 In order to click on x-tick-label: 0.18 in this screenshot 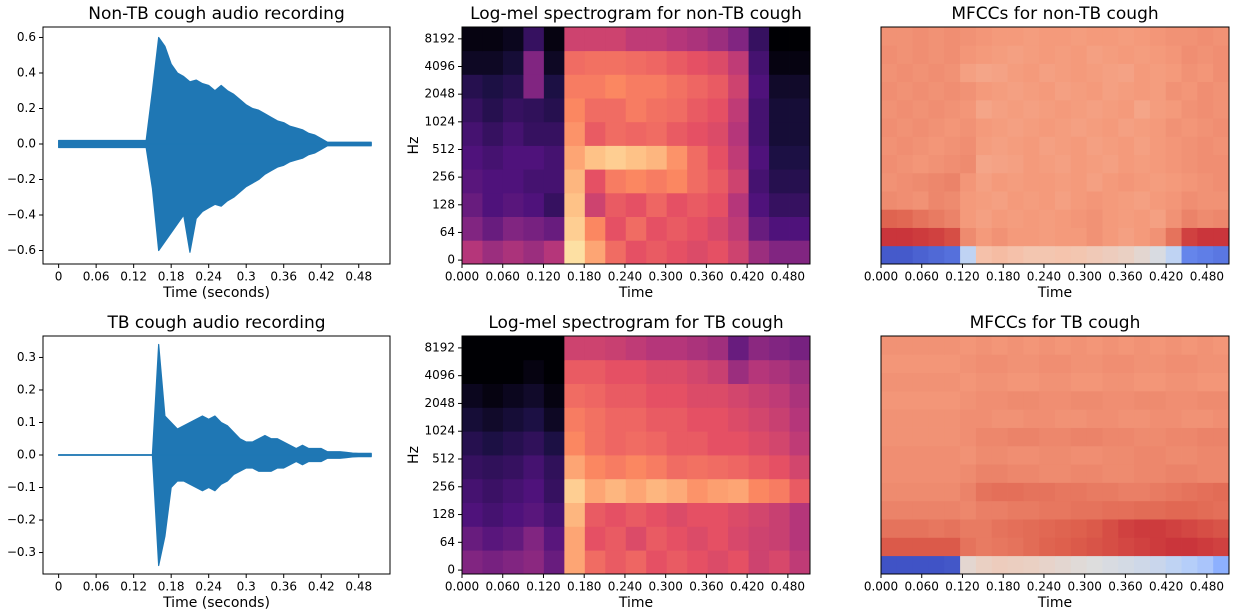, I will do `click(171, 277)`.